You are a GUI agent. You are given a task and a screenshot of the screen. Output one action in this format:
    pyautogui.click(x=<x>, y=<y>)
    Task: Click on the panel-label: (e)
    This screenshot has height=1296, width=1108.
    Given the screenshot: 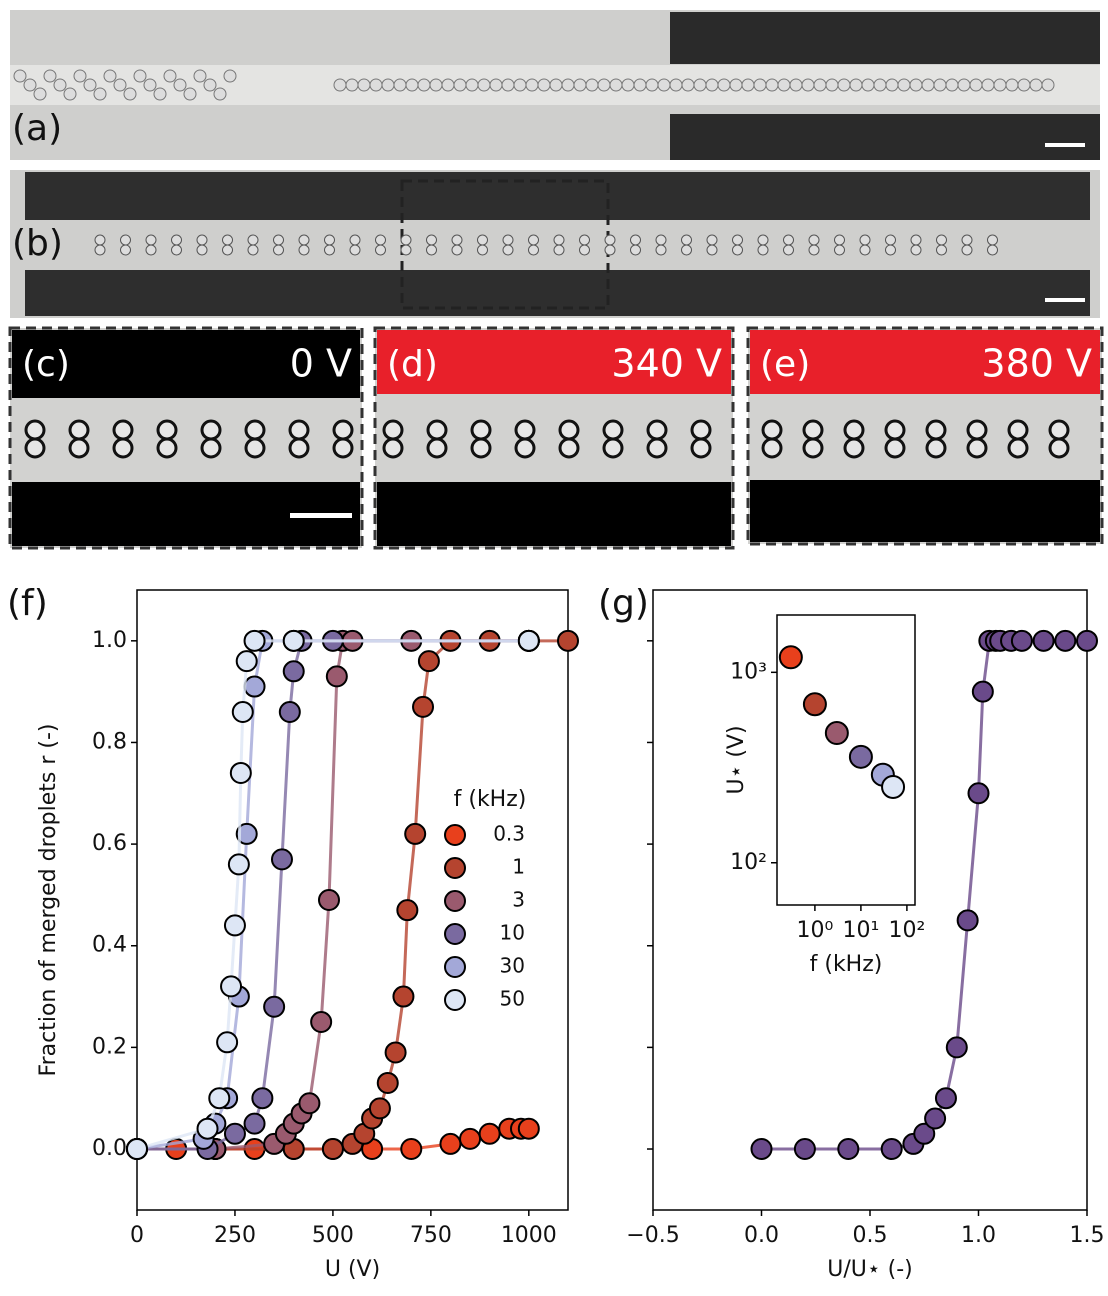 What is the action you would take?
    pyautogui.click(x=785, y=364)
    